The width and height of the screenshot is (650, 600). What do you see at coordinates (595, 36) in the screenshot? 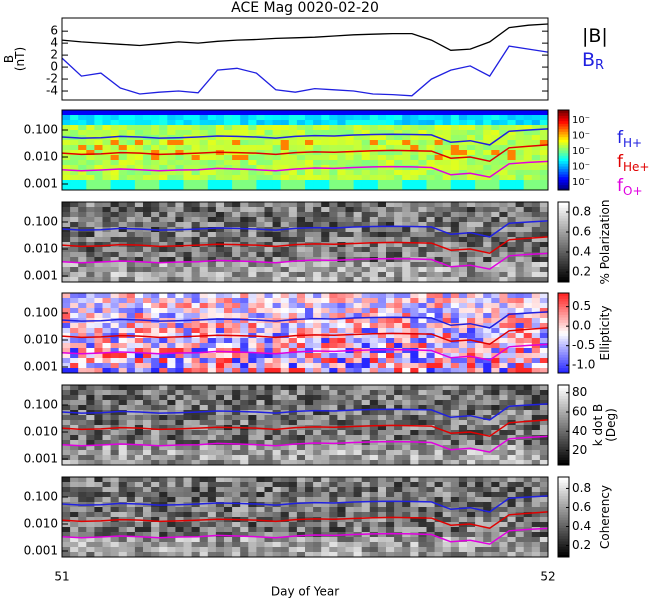
I see `legend-name: |B|` at bounding box center [595, 36].